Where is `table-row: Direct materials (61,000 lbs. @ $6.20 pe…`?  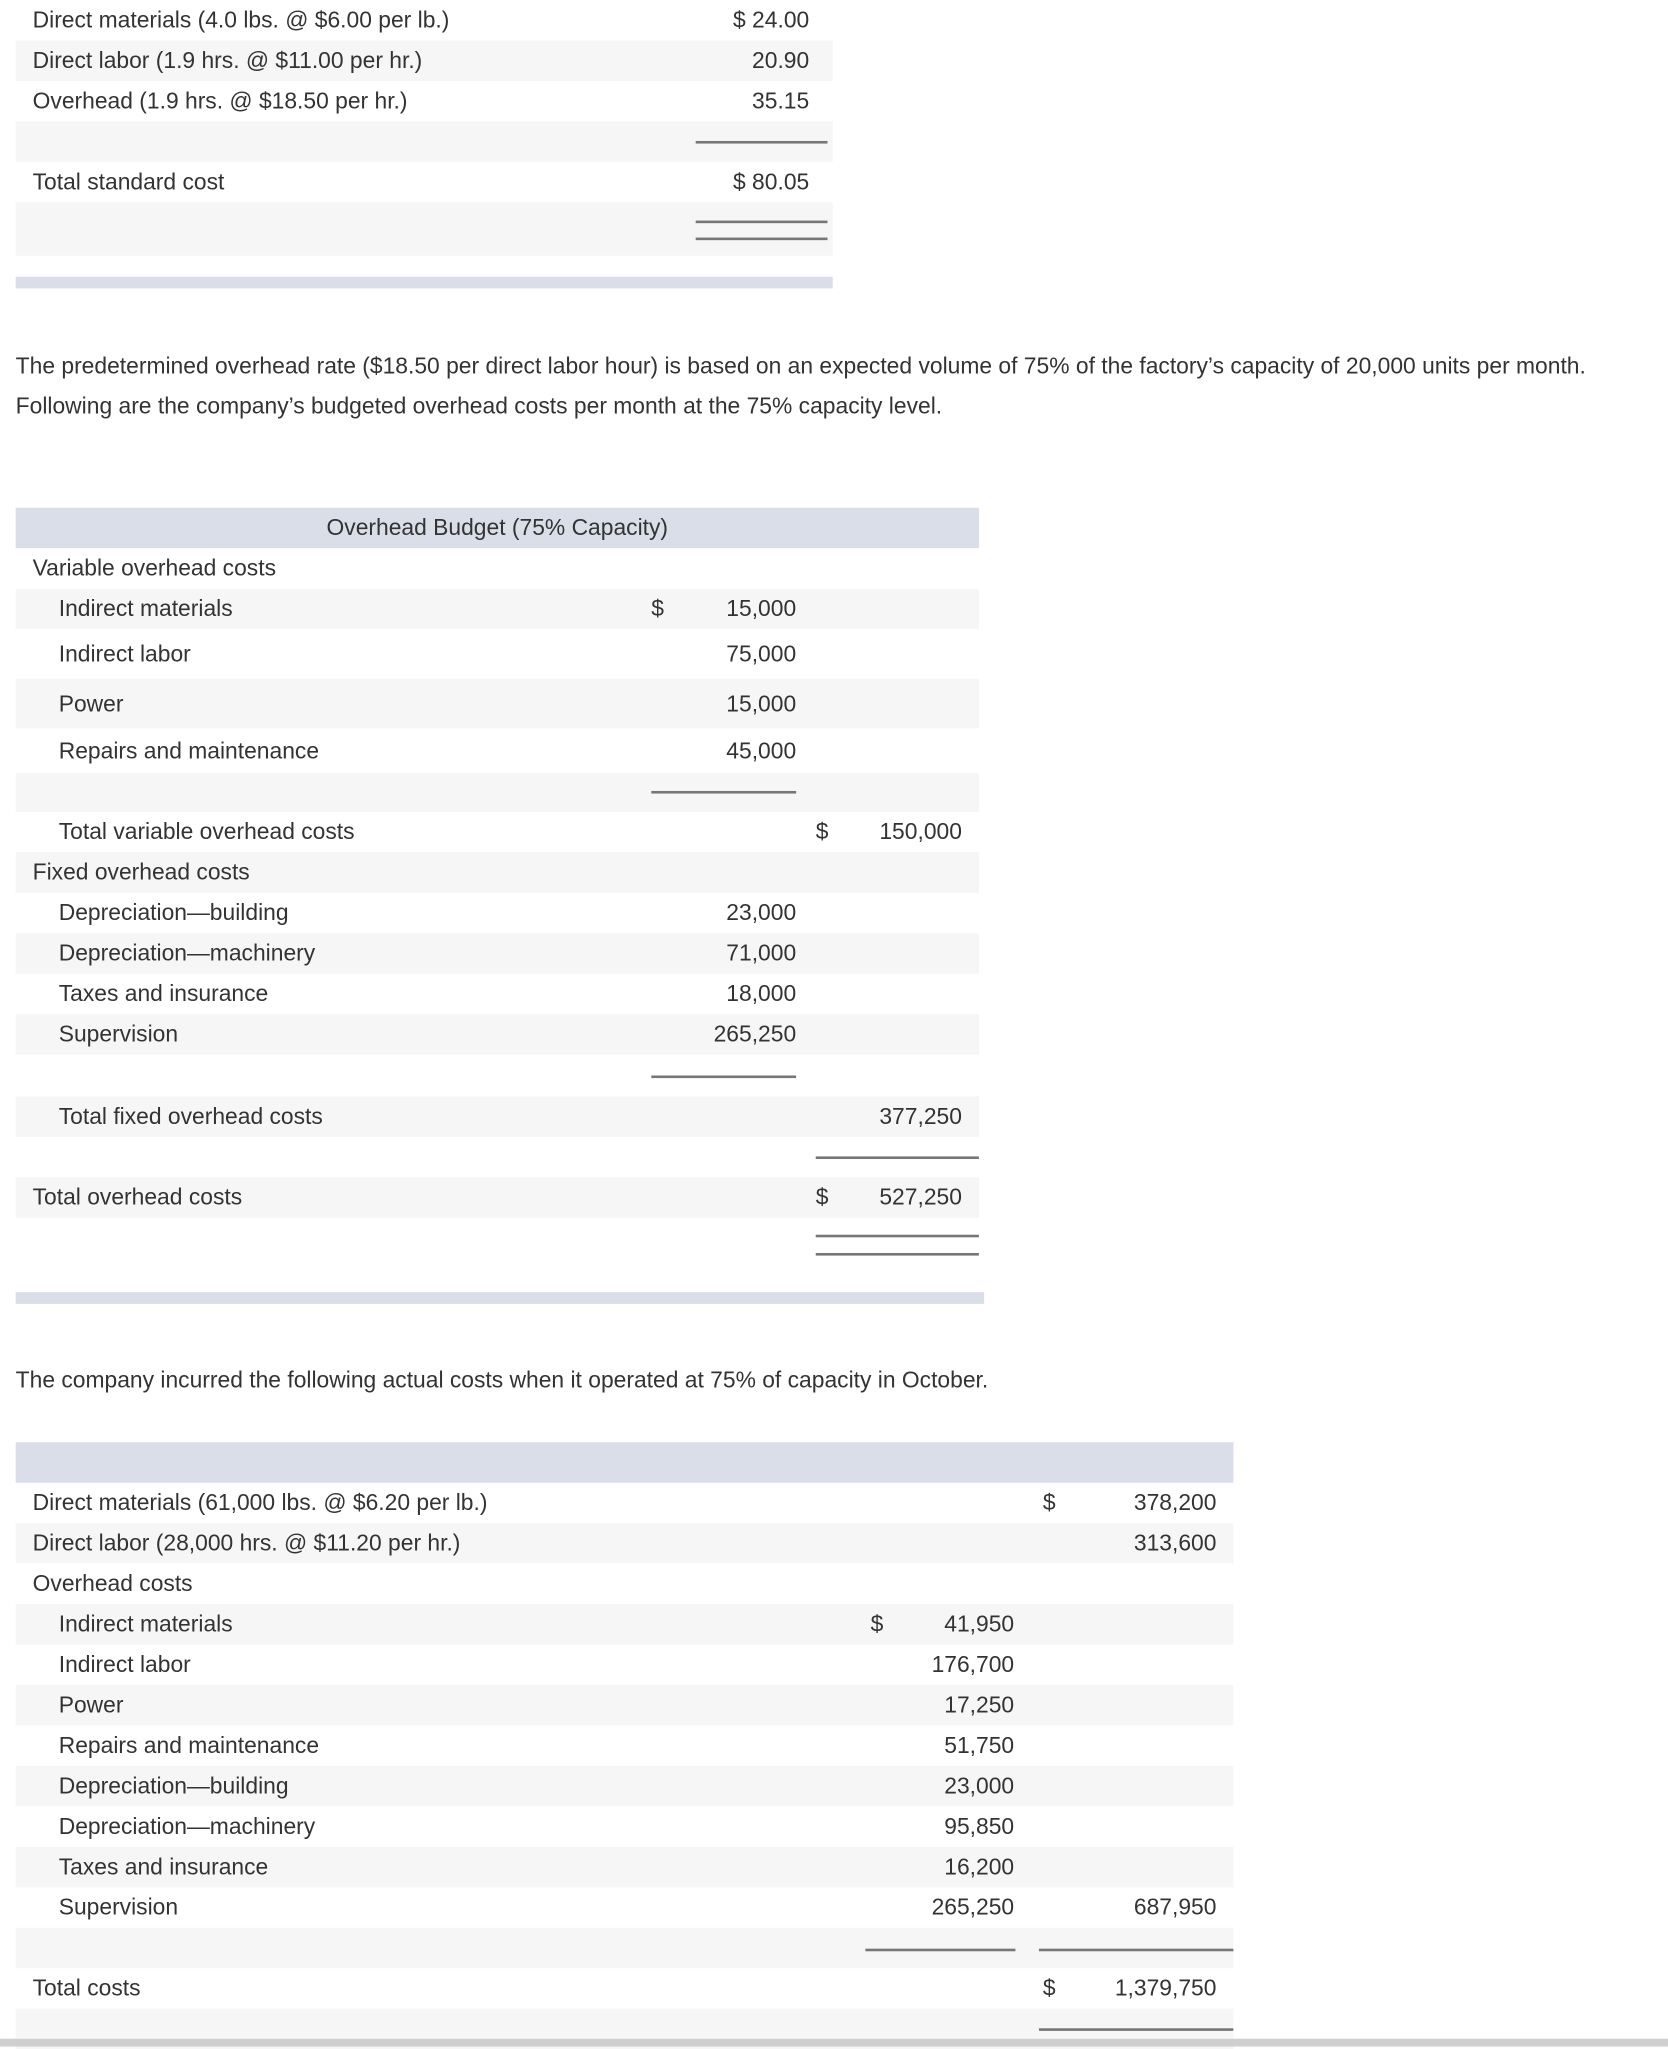 table-row: Direct materials (61,000 lbs. @ $6.20 pe… is located at coordinates (625, 1503).